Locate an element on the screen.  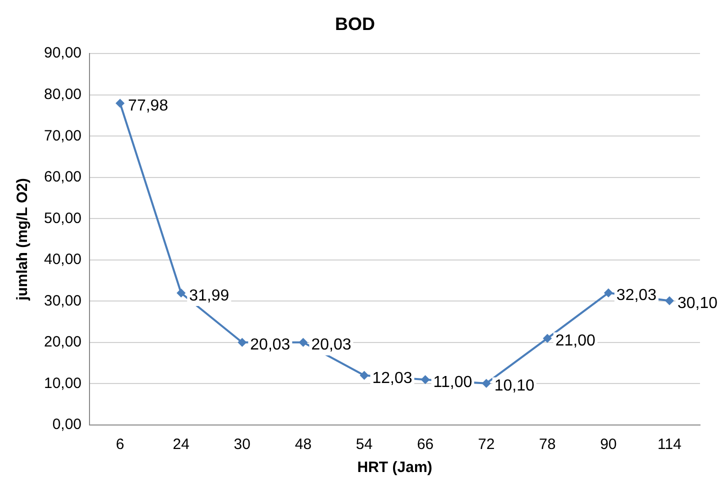
data-label: 31,99 is located at coordinates (209, 295).